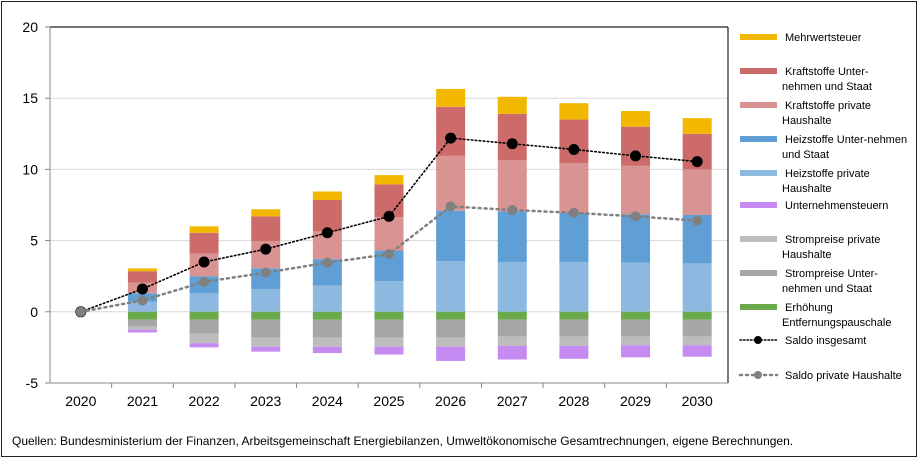 This screenshot has width=920, height=468. Describe the element at coordinates (828, 106) in the screenshot. I see `legend-label-kraft_priv: Kraftstoffe private` at that location.